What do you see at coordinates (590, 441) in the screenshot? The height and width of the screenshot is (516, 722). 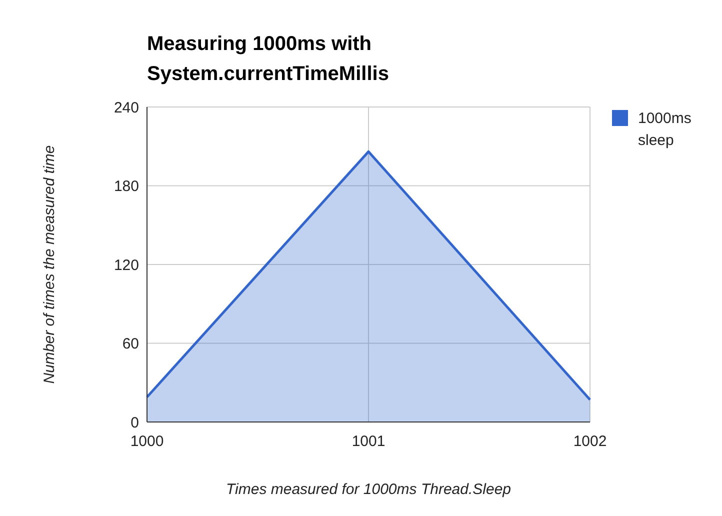 I see `x-tick-label: 1002` at bounding box center [590, 441].